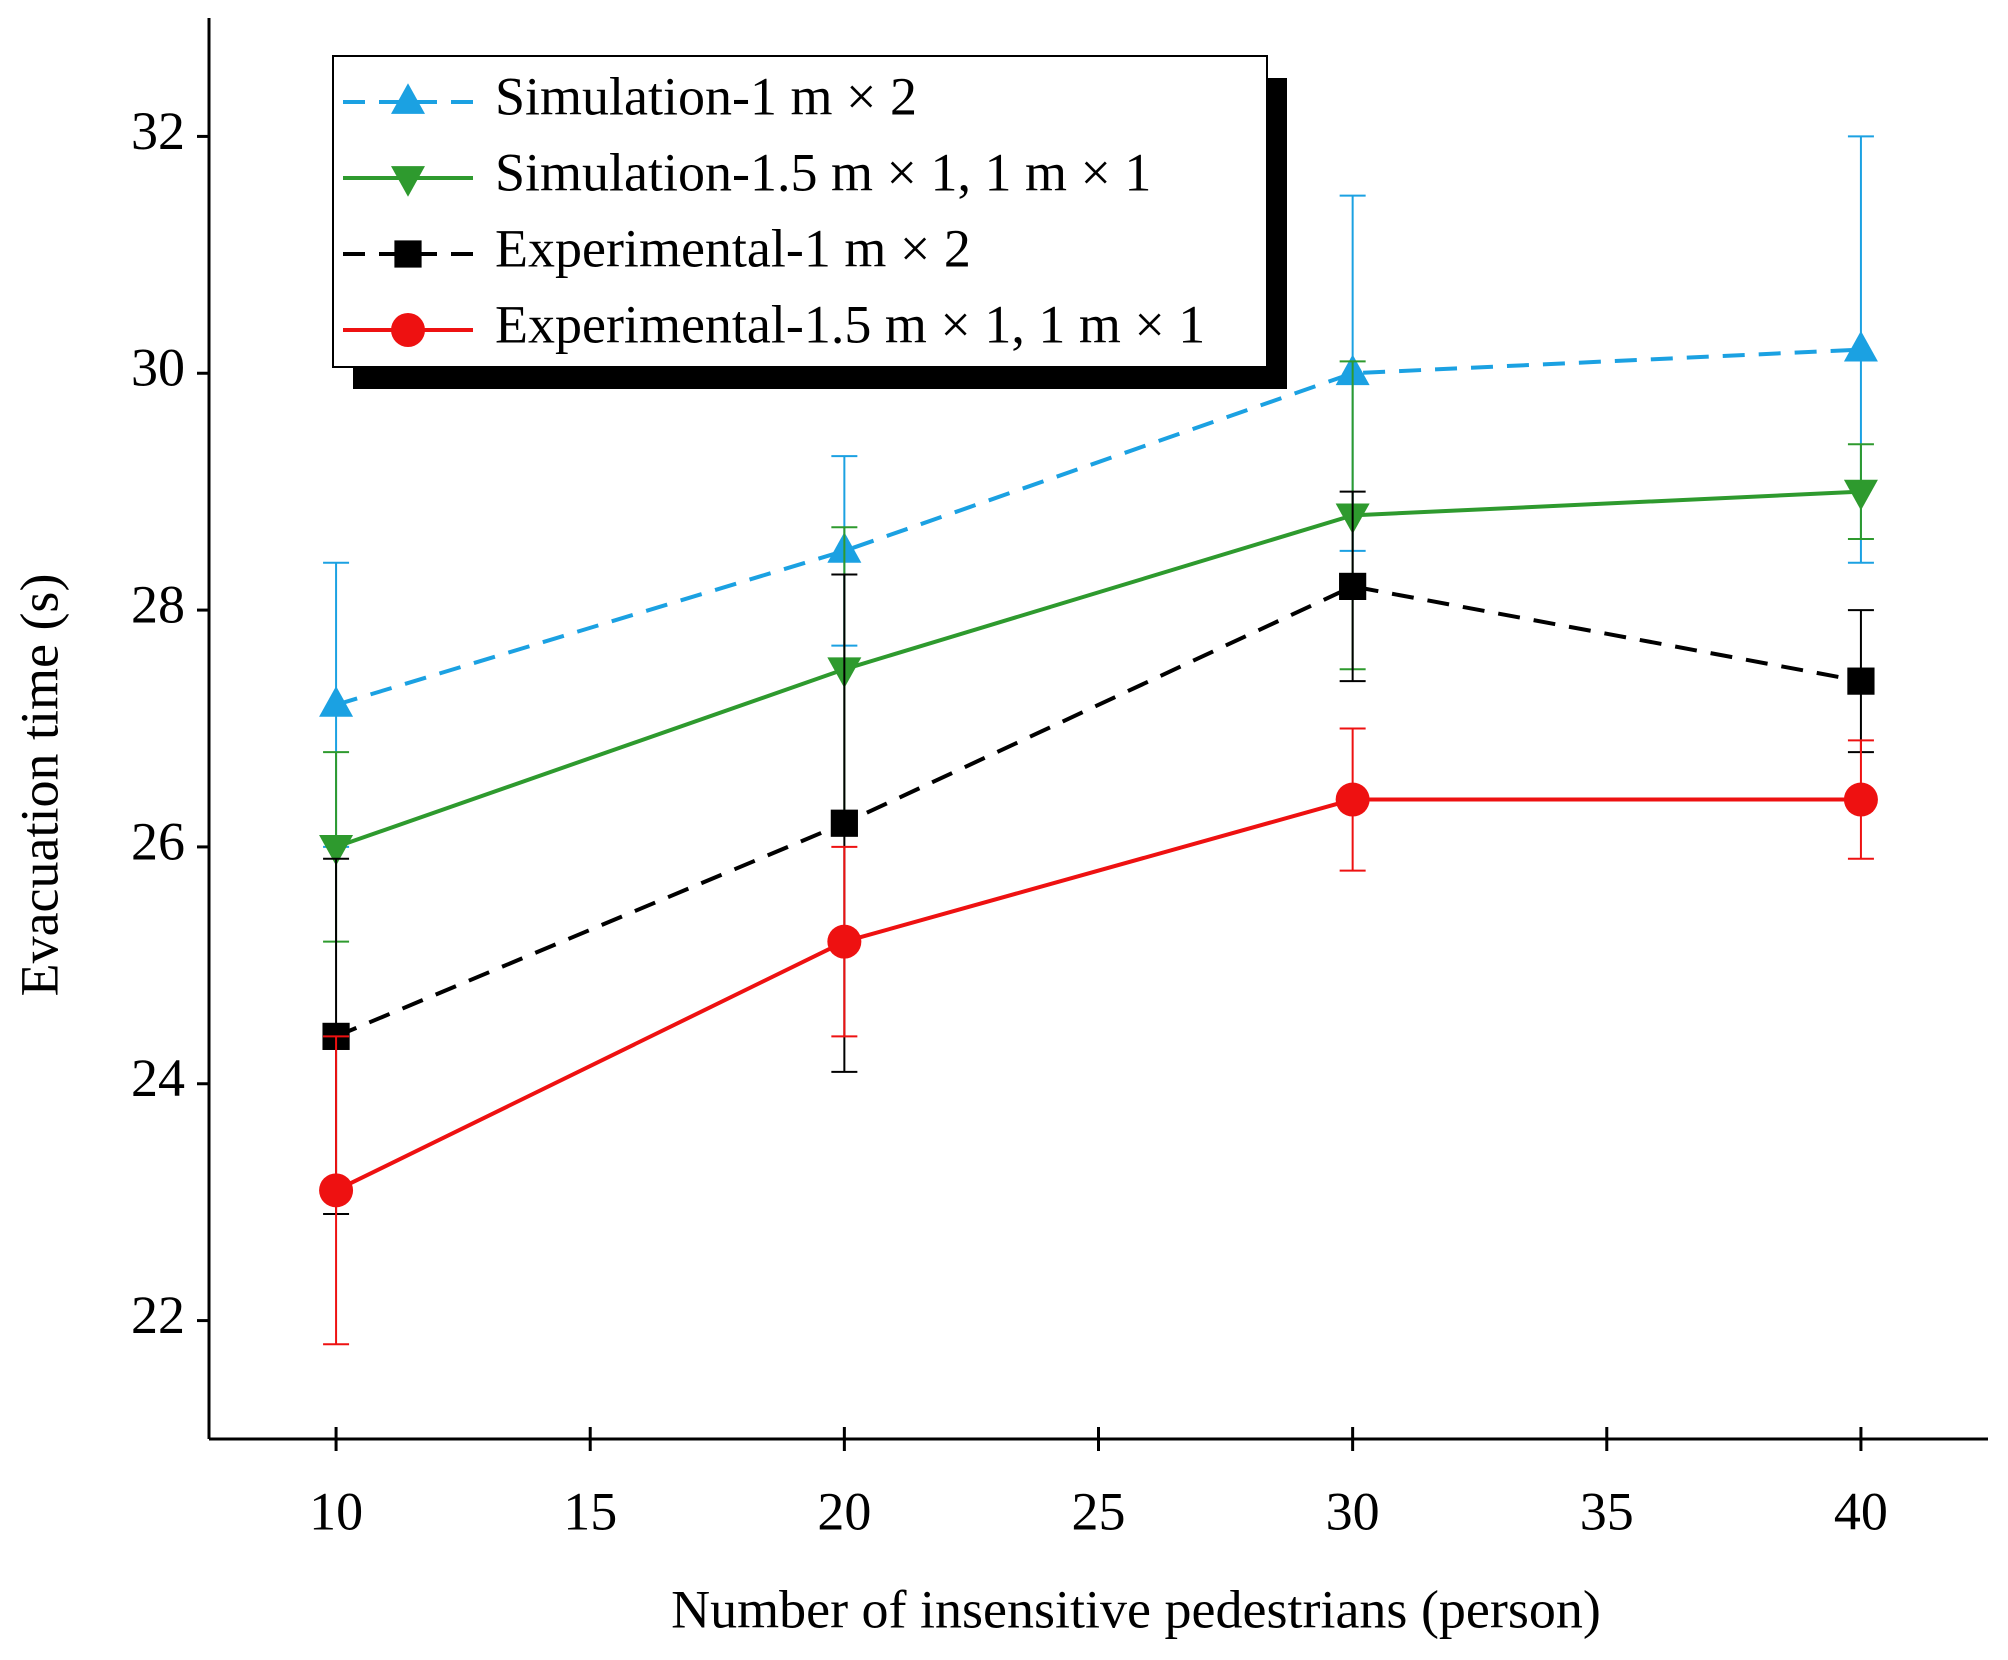  Describe the element at coordinates (39, 785) in the screenshot. I see `y-axis-label: Evacuation time (s)` at that location.